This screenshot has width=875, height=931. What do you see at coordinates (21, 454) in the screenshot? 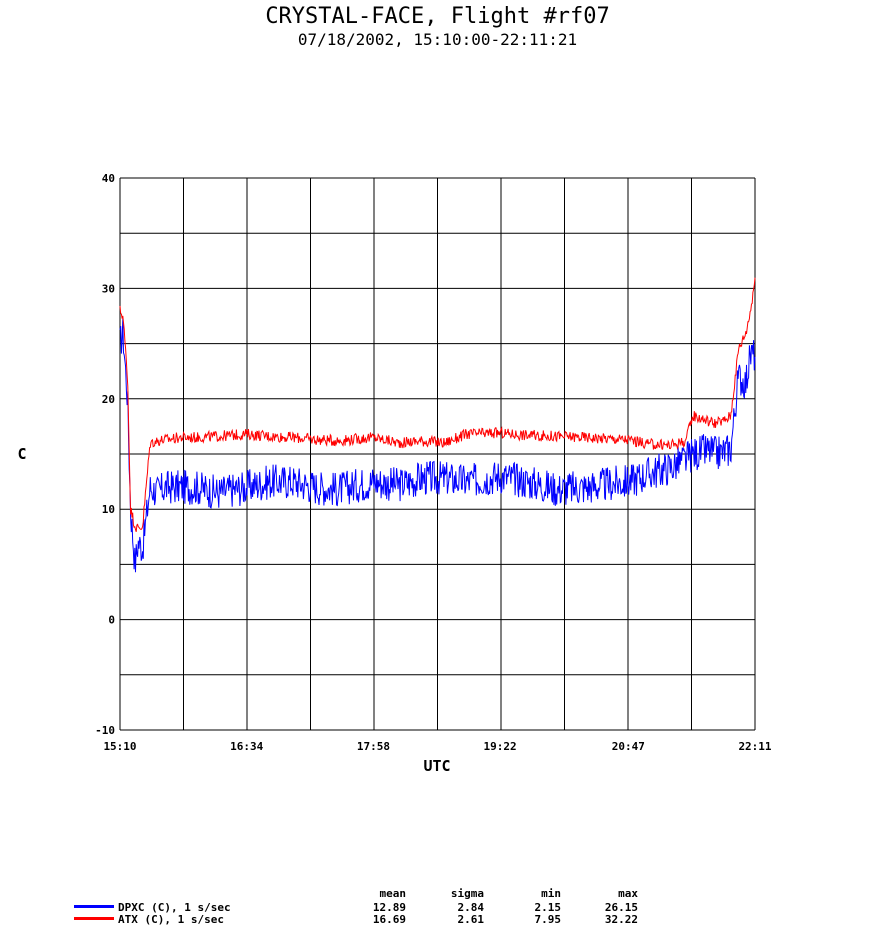
I see `y-axis-label: C` at bounding box center [21, 454].